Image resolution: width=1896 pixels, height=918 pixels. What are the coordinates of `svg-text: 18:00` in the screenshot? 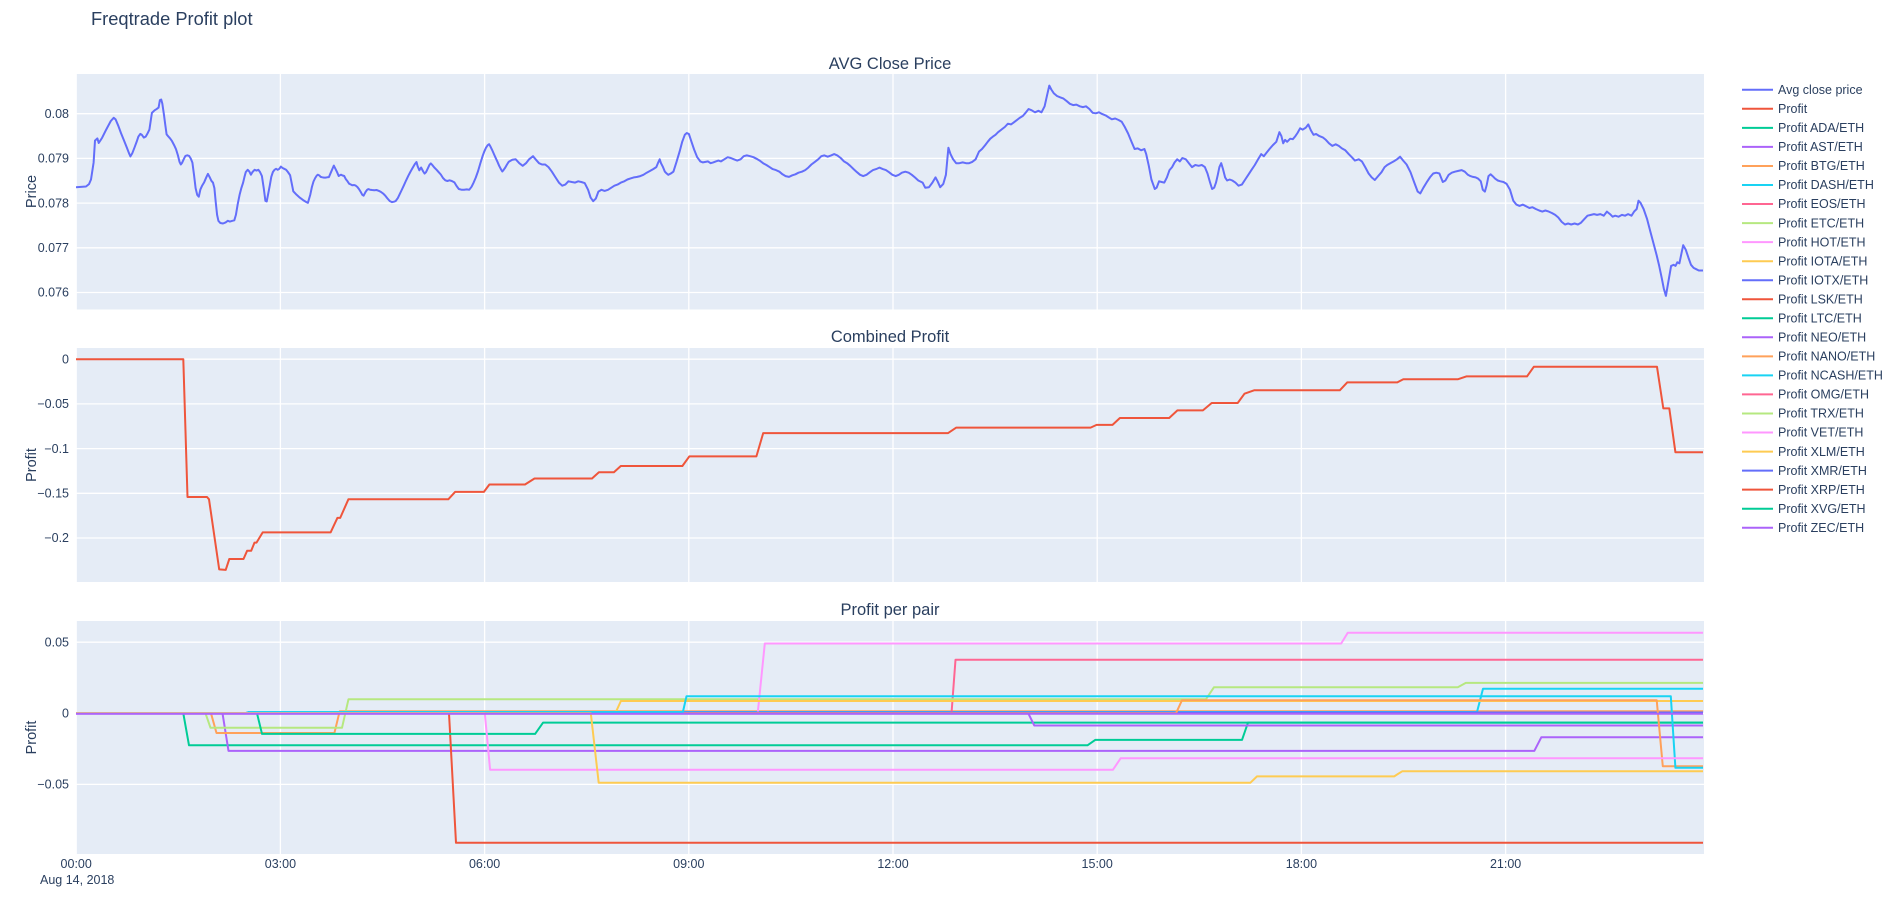 It's located at (1301, 864).